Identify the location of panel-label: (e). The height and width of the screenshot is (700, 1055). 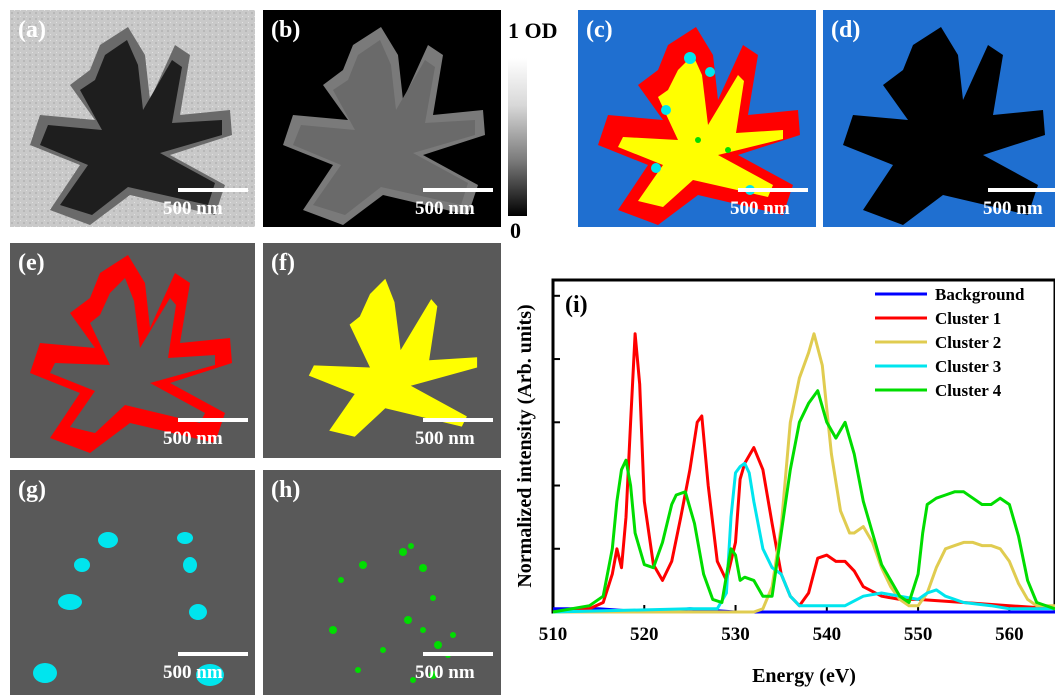
(31, 263).